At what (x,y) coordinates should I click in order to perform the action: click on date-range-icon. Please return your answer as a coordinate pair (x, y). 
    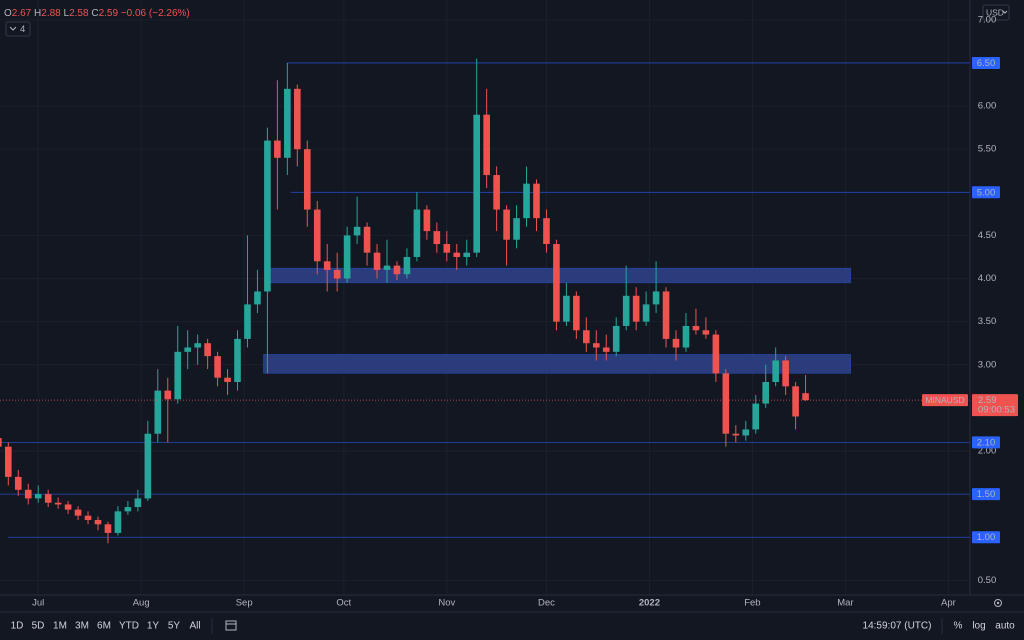
    Looking at the image, I should click on (231, 625).